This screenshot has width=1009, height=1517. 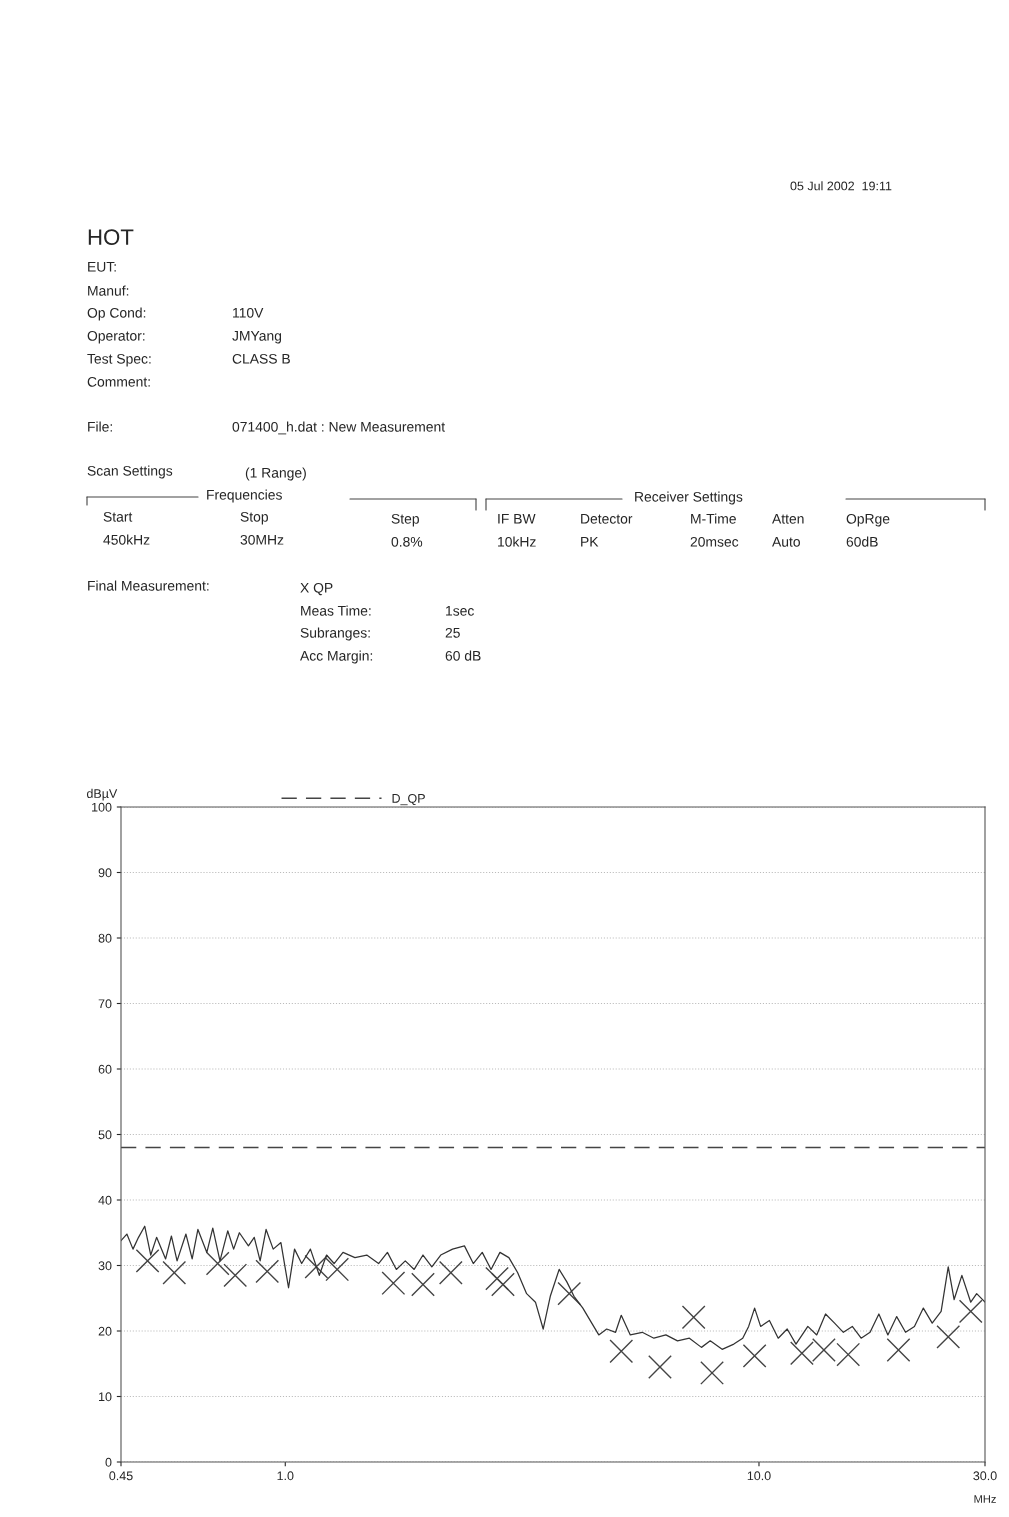 I want to click on text: Test Spec:, so click(x=119, y=360).